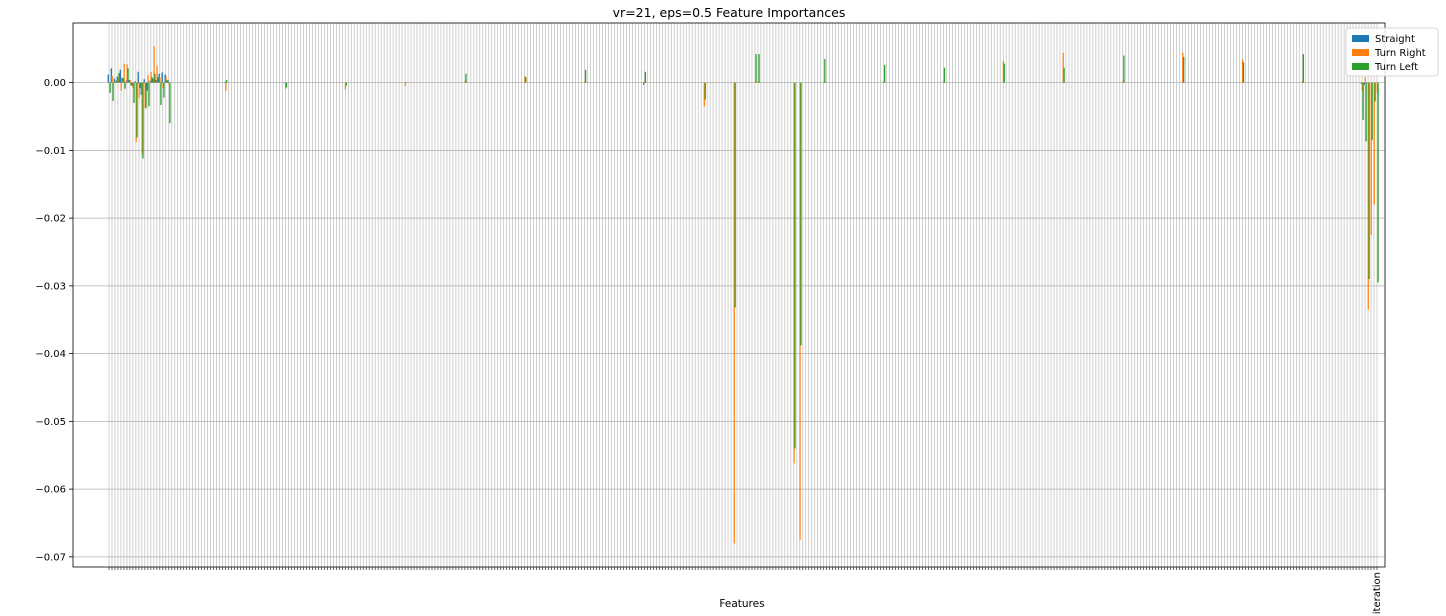 The height and width of the screenshot is (616, 1446). What do you see at coordinates (50, 286) in the screenshot?
I see `y-tick-label: −0.03` at bounding box center [50, 286].